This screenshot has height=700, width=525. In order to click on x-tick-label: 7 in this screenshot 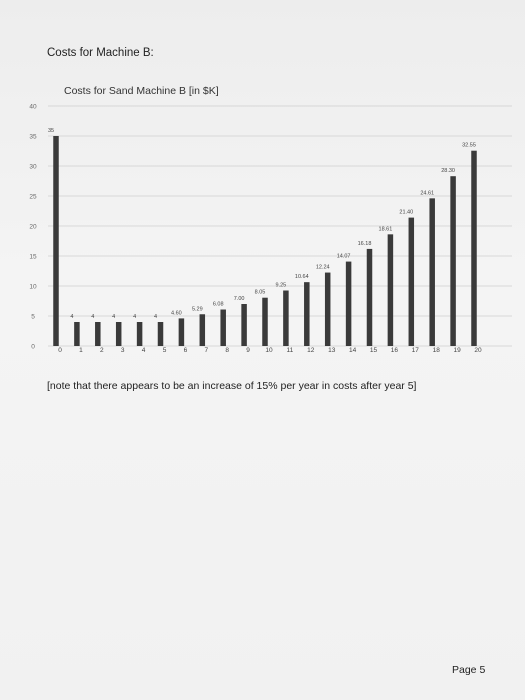, I will do `click(206, 350)`.